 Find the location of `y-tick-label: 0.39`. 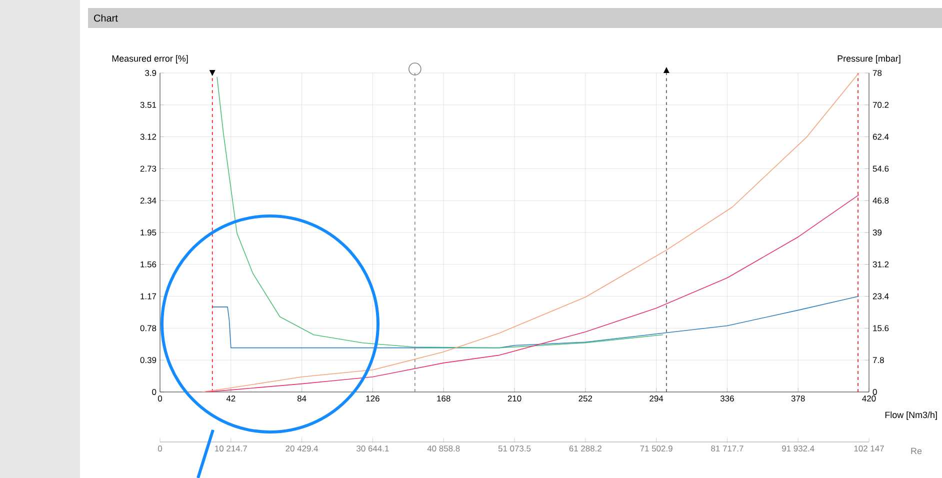

y-tick-label: 0.39 is located at coordinates (148, 360).